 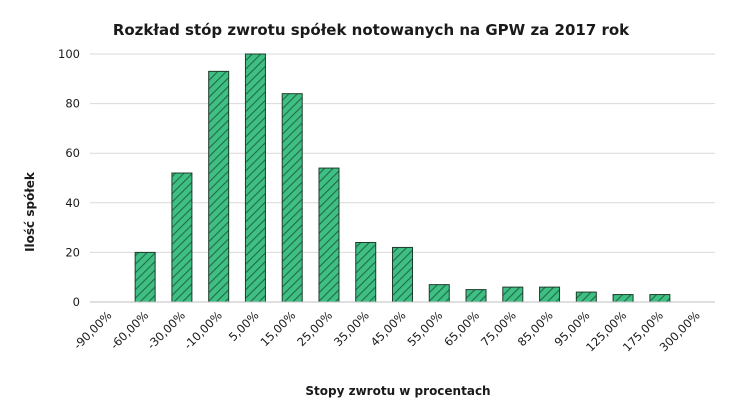 I want to click on y-tick-label: 0, so click(x=76, y=302).